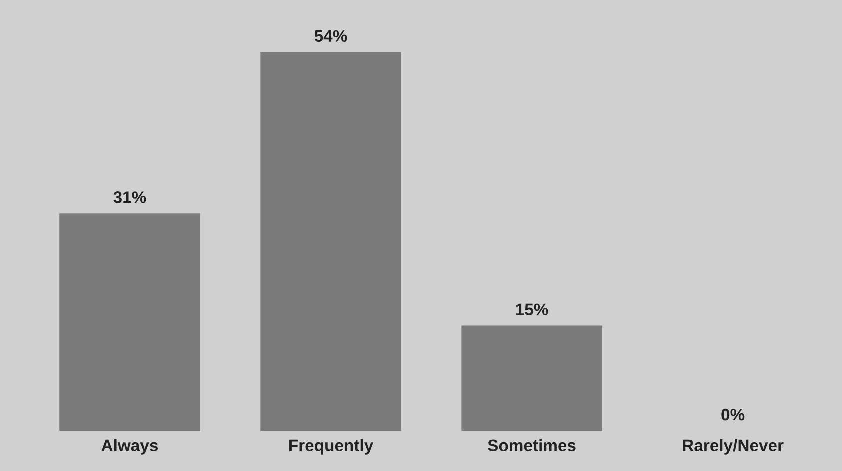 This screenshot has width=842, height=471. What do you see at coordinates (130, 447) in the screenshot?
I see `x-tick-label: Always` at bounding box center [130, 447].